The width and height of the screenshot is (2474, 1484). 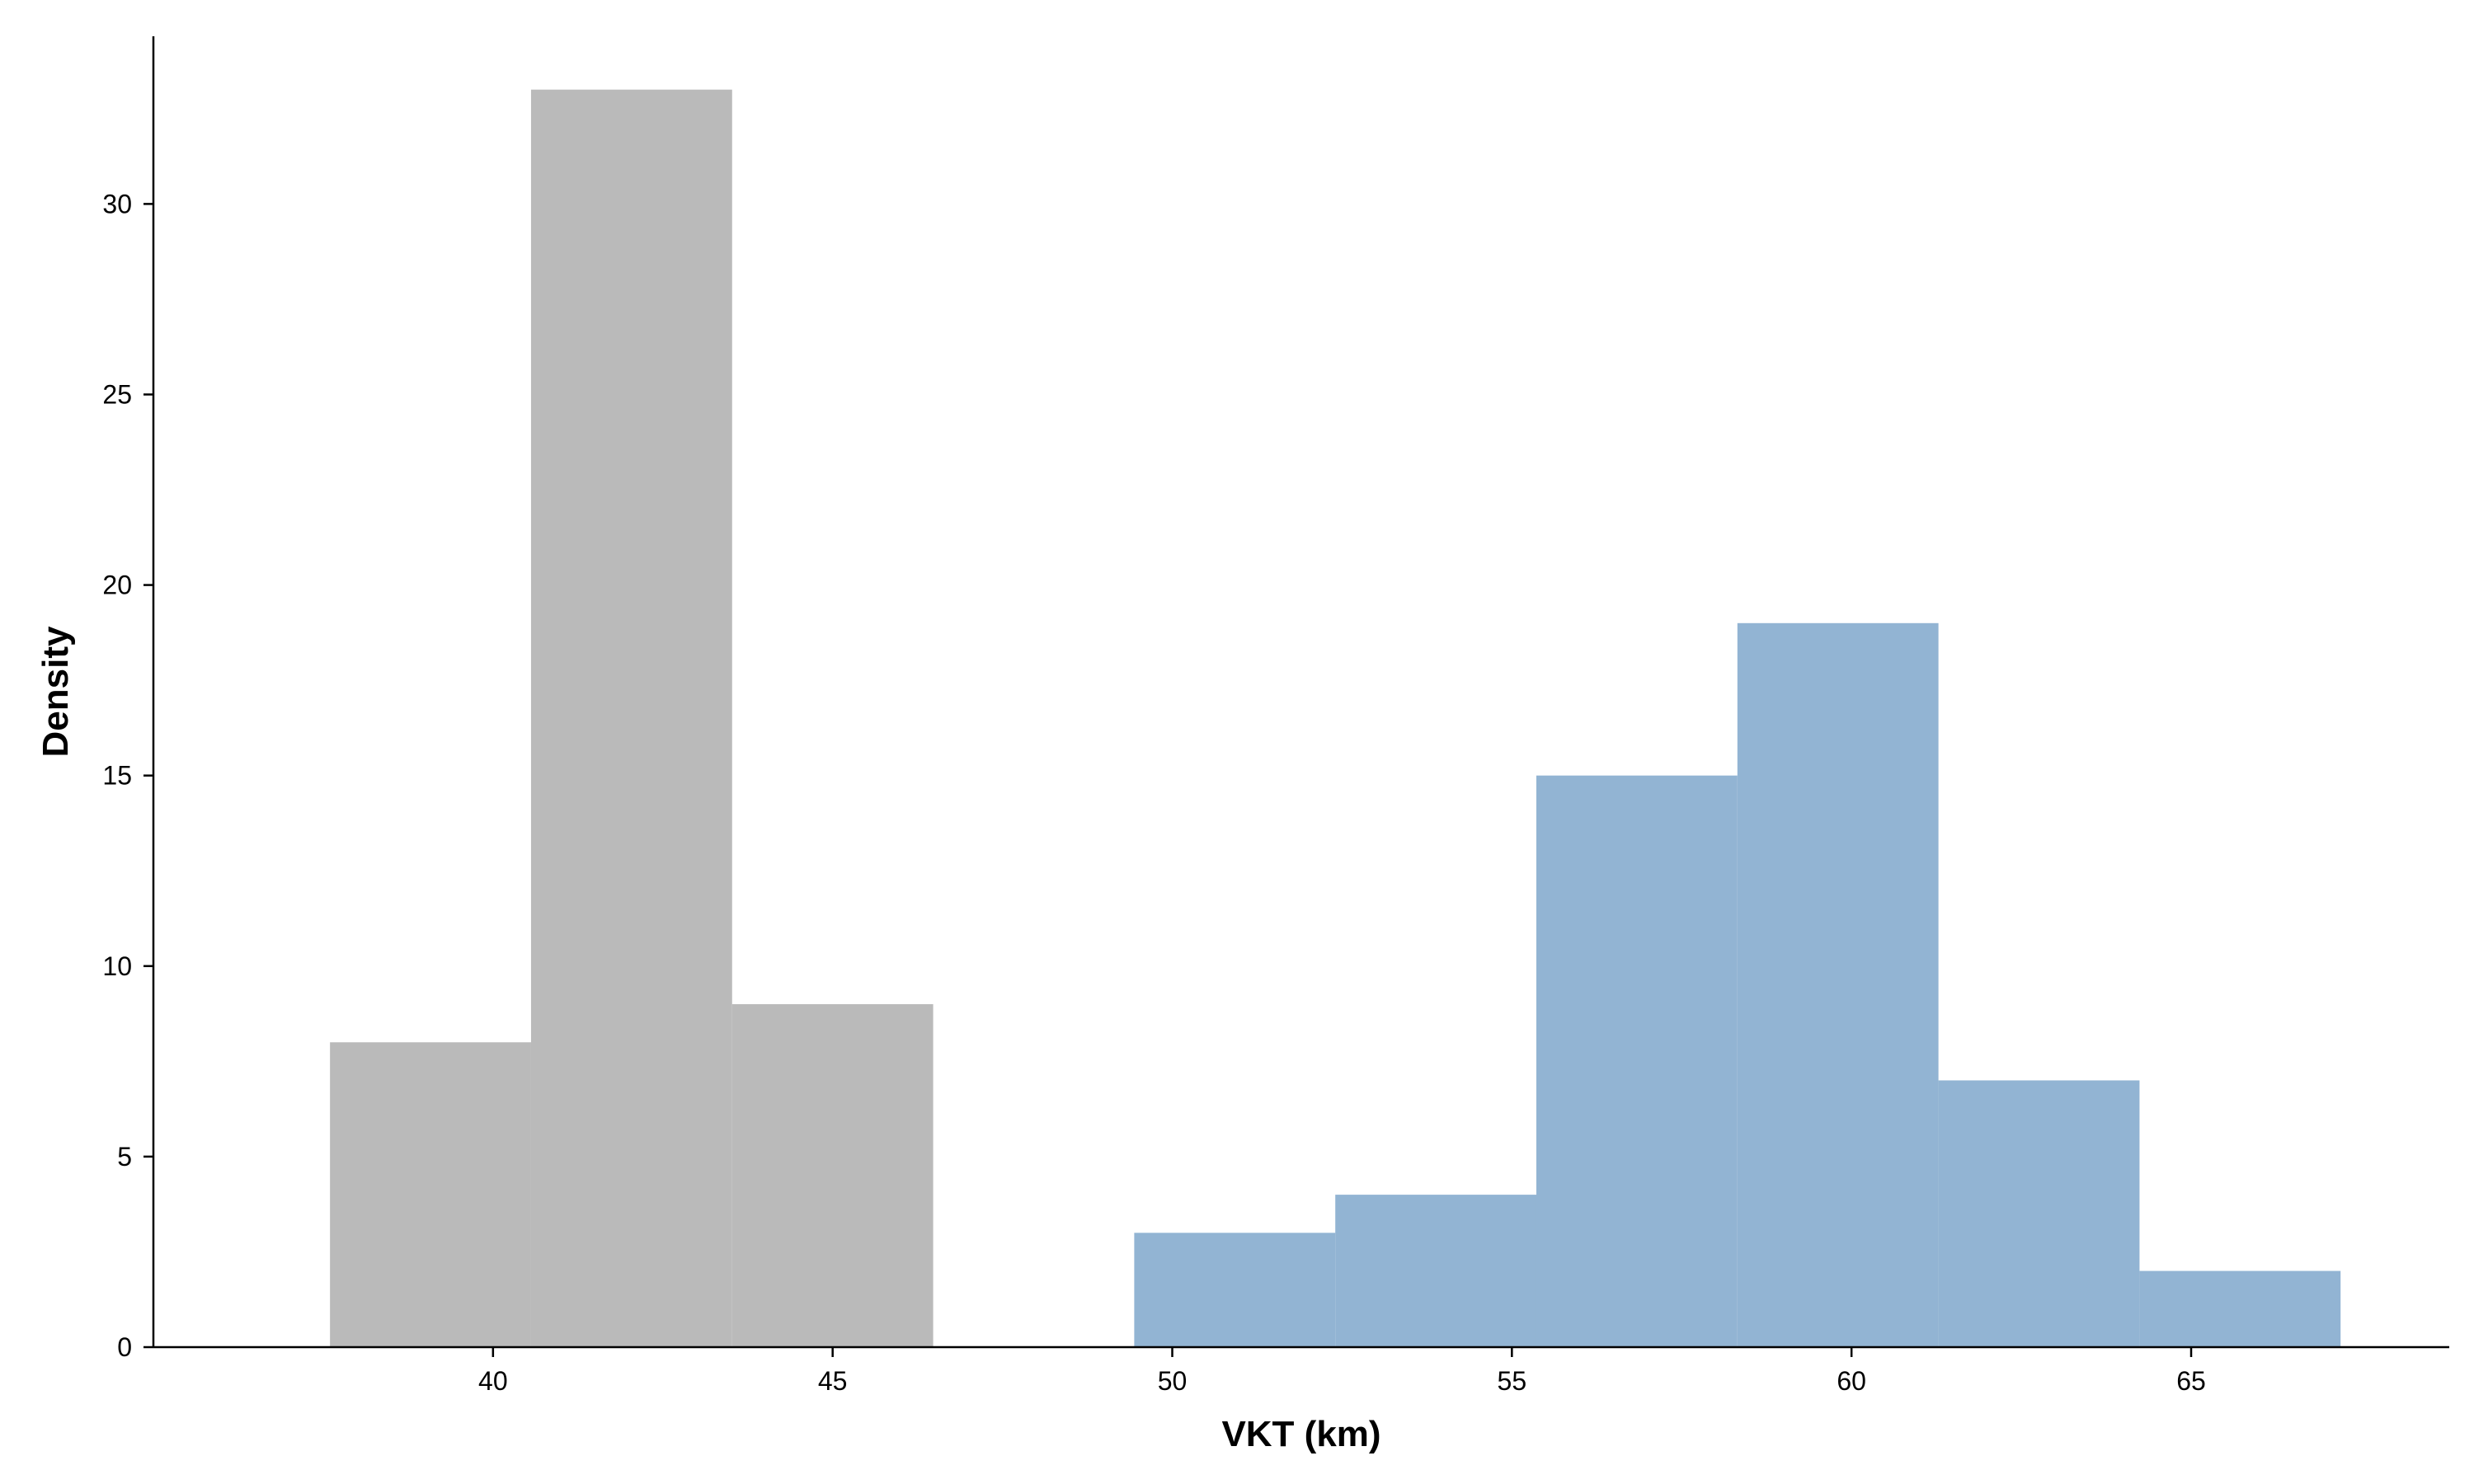 I want to click on histogram-bar-s1-b3, so click(x=1838, y=984).